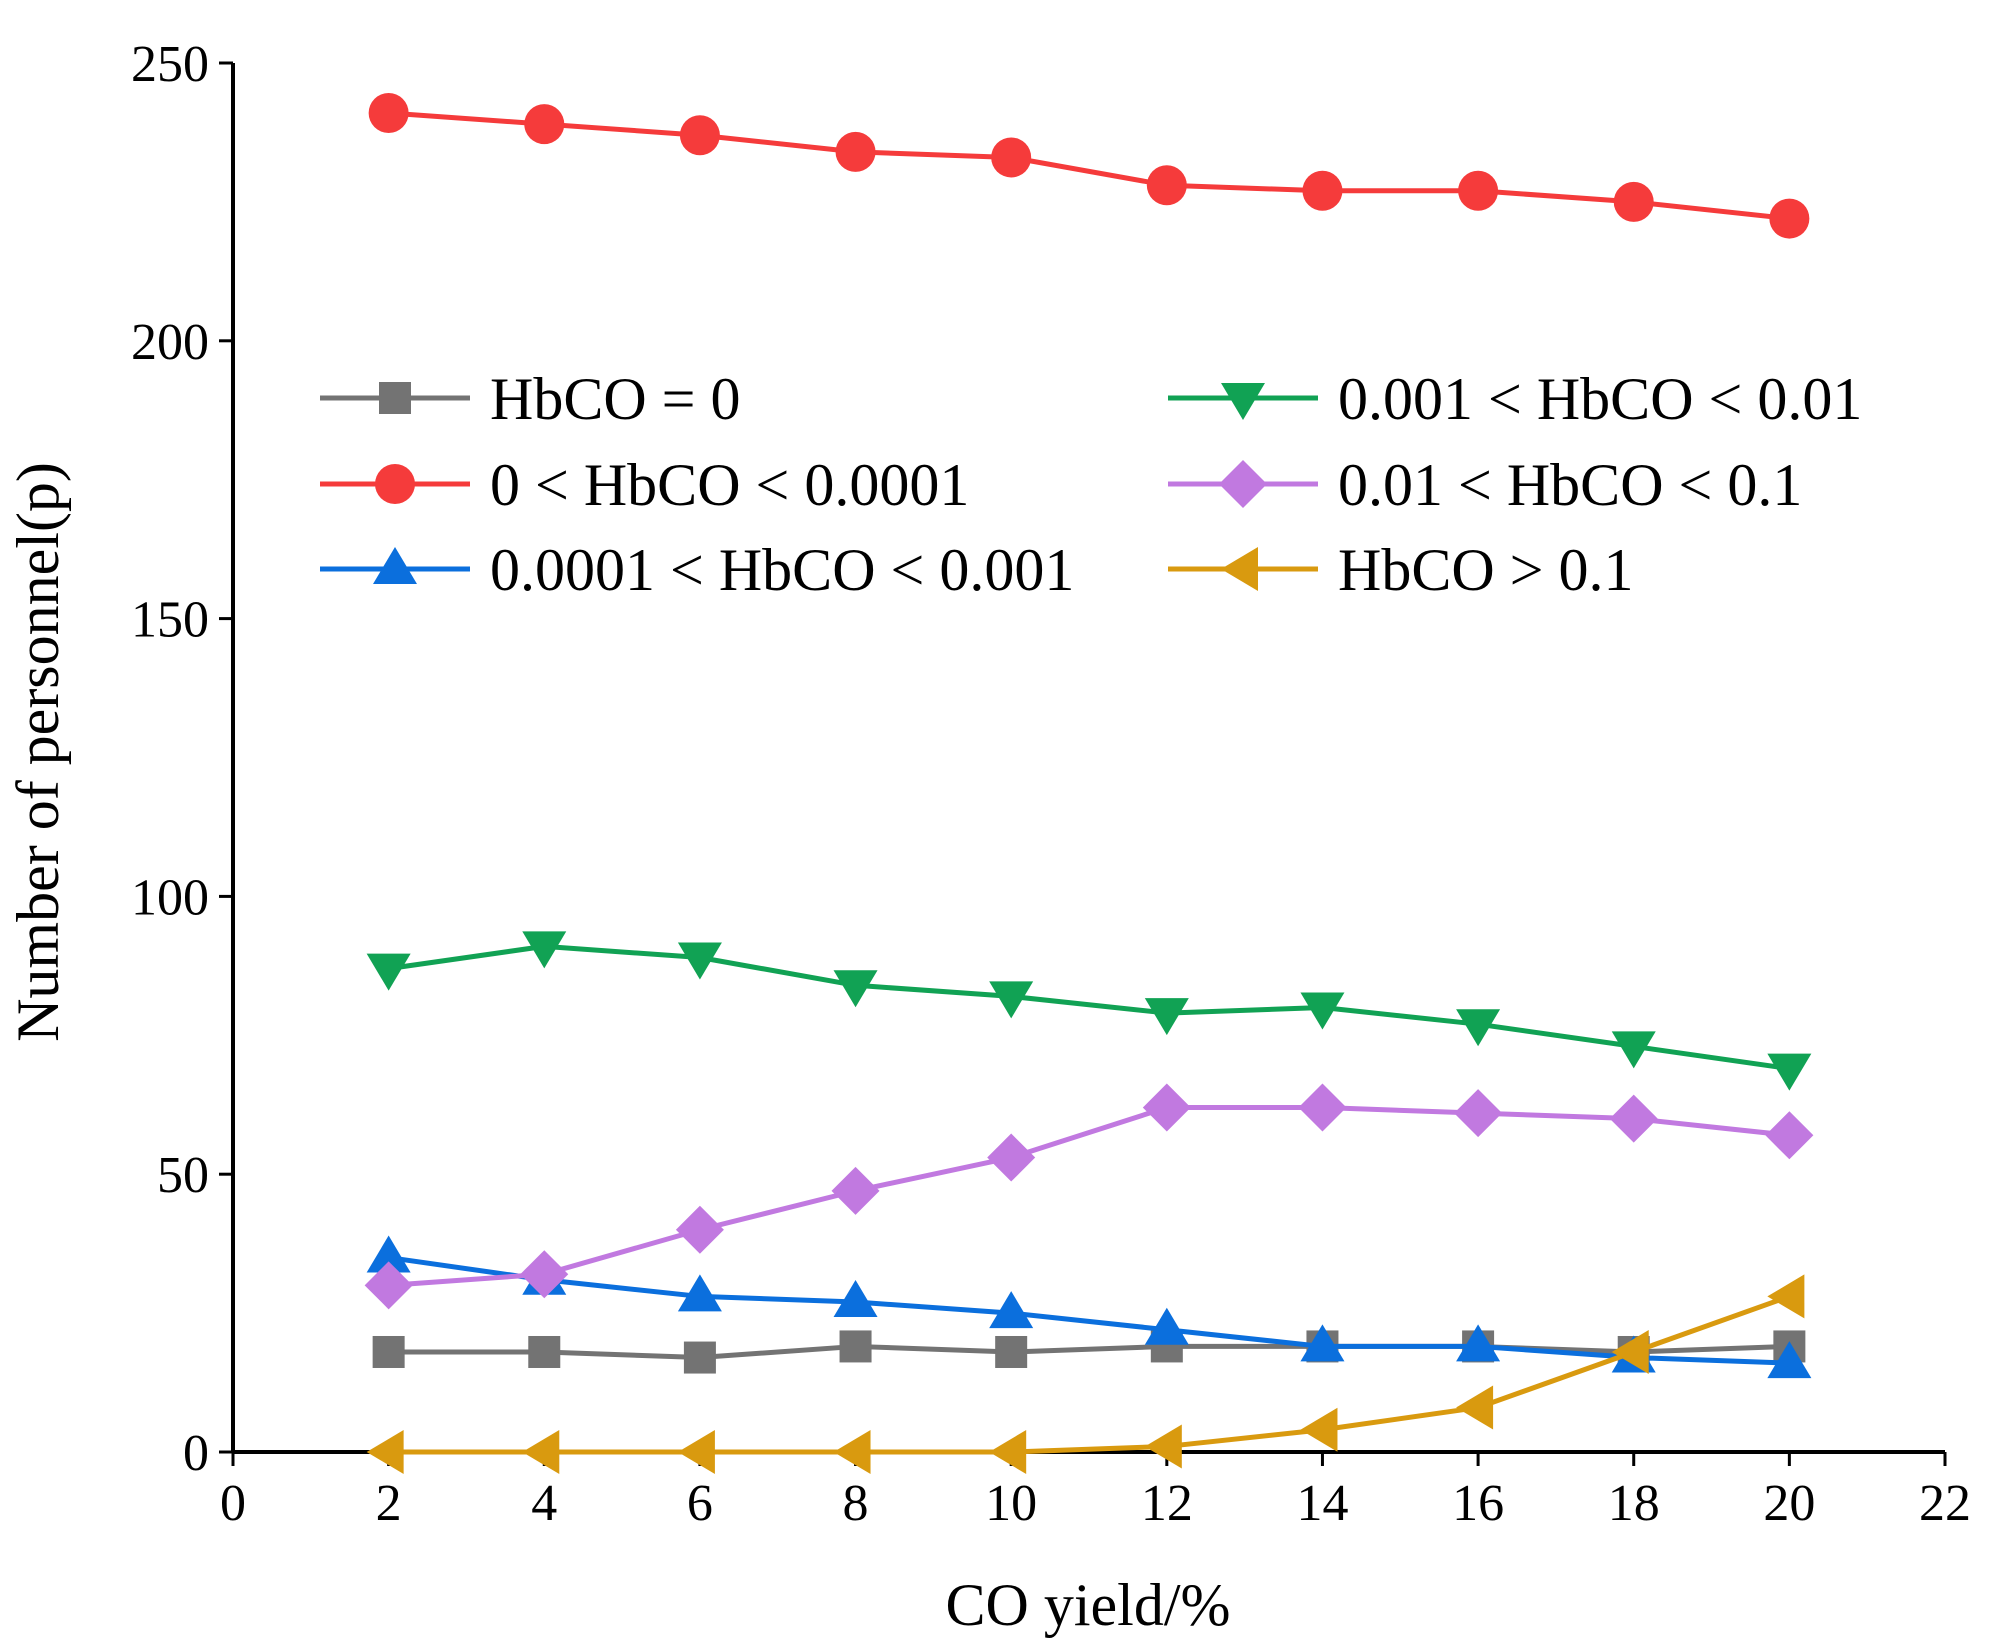  Describe the element at coordinates (170, 64) in the screenshot. I see `y-tick-label: 250` at that location.